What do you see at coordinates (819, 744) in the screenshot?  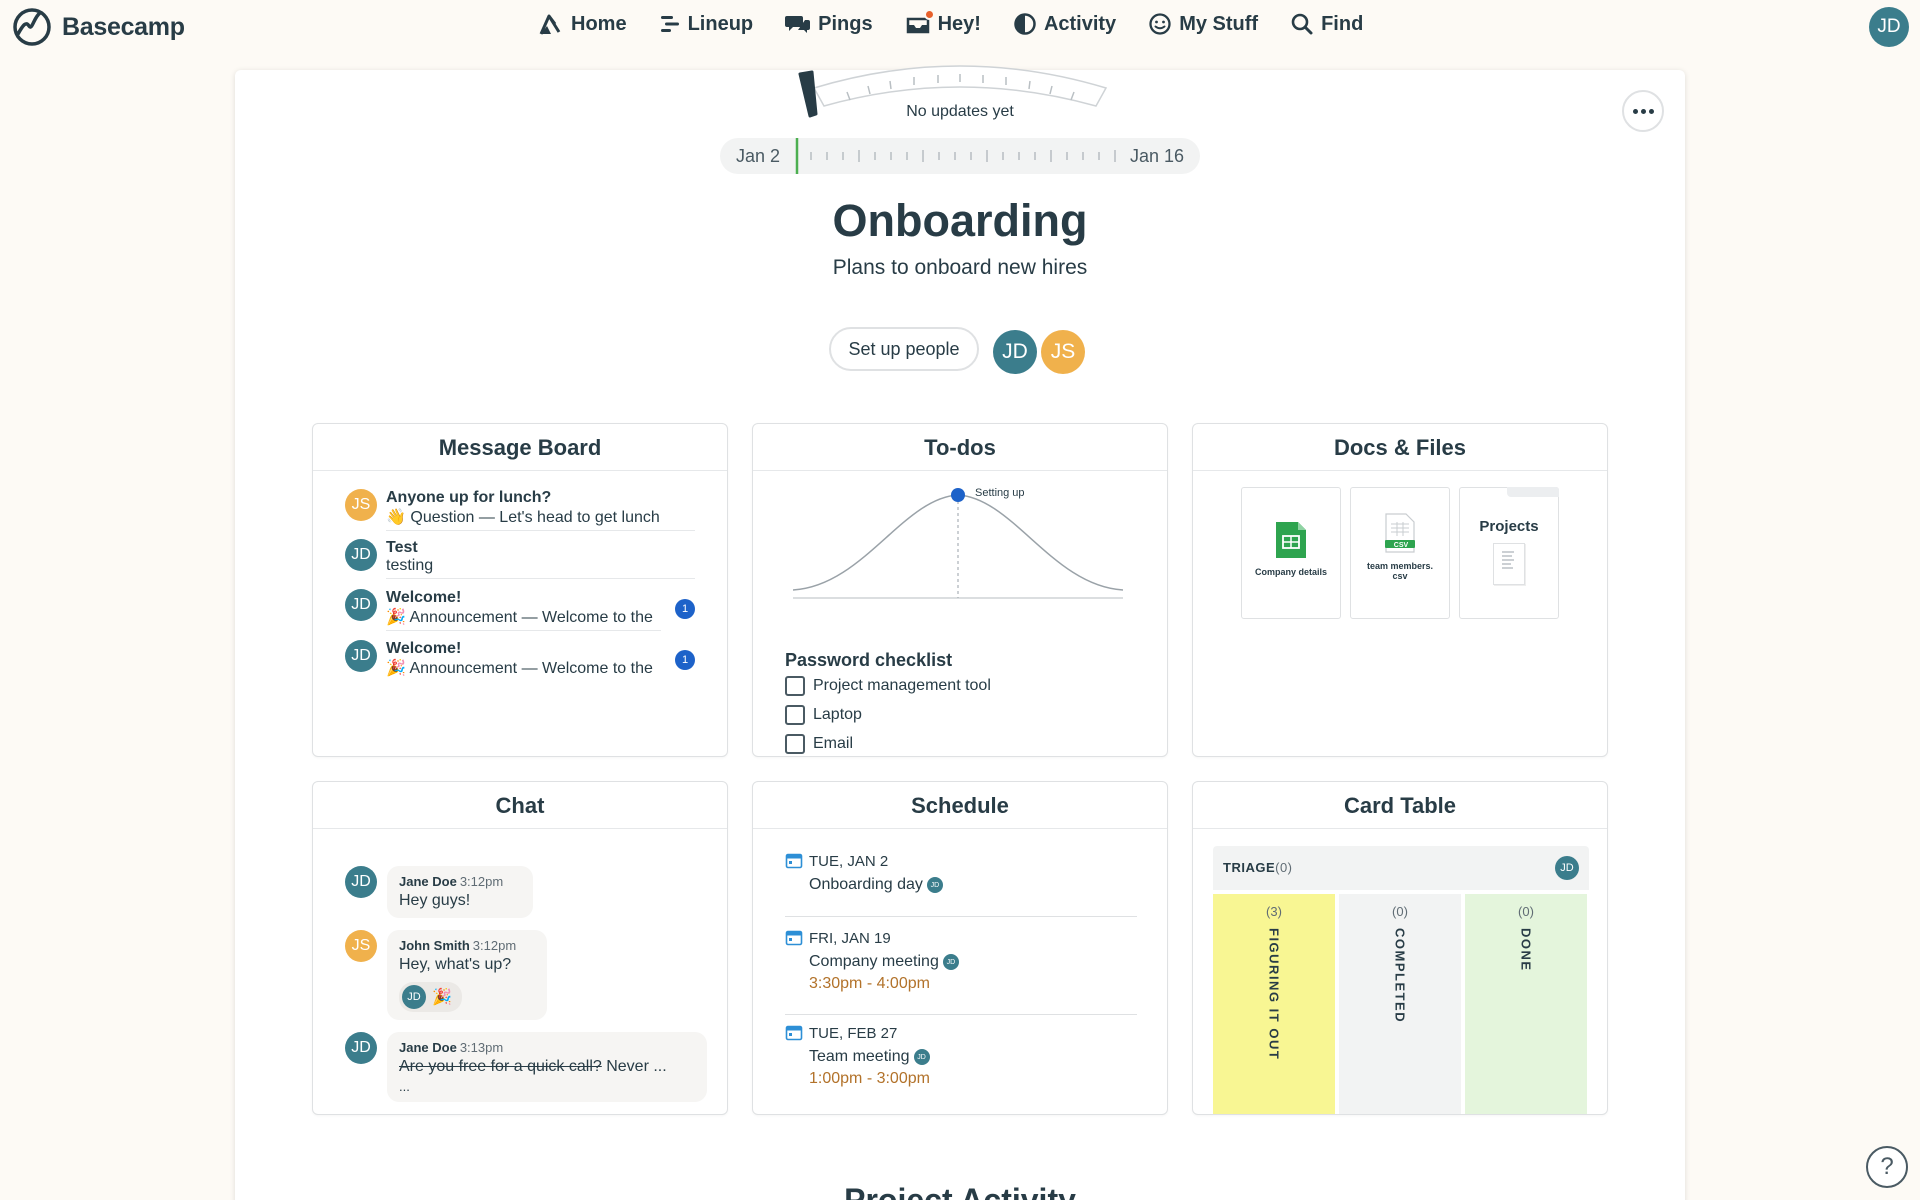 I see `todo-item: Email` at bounding box center [819, 744].